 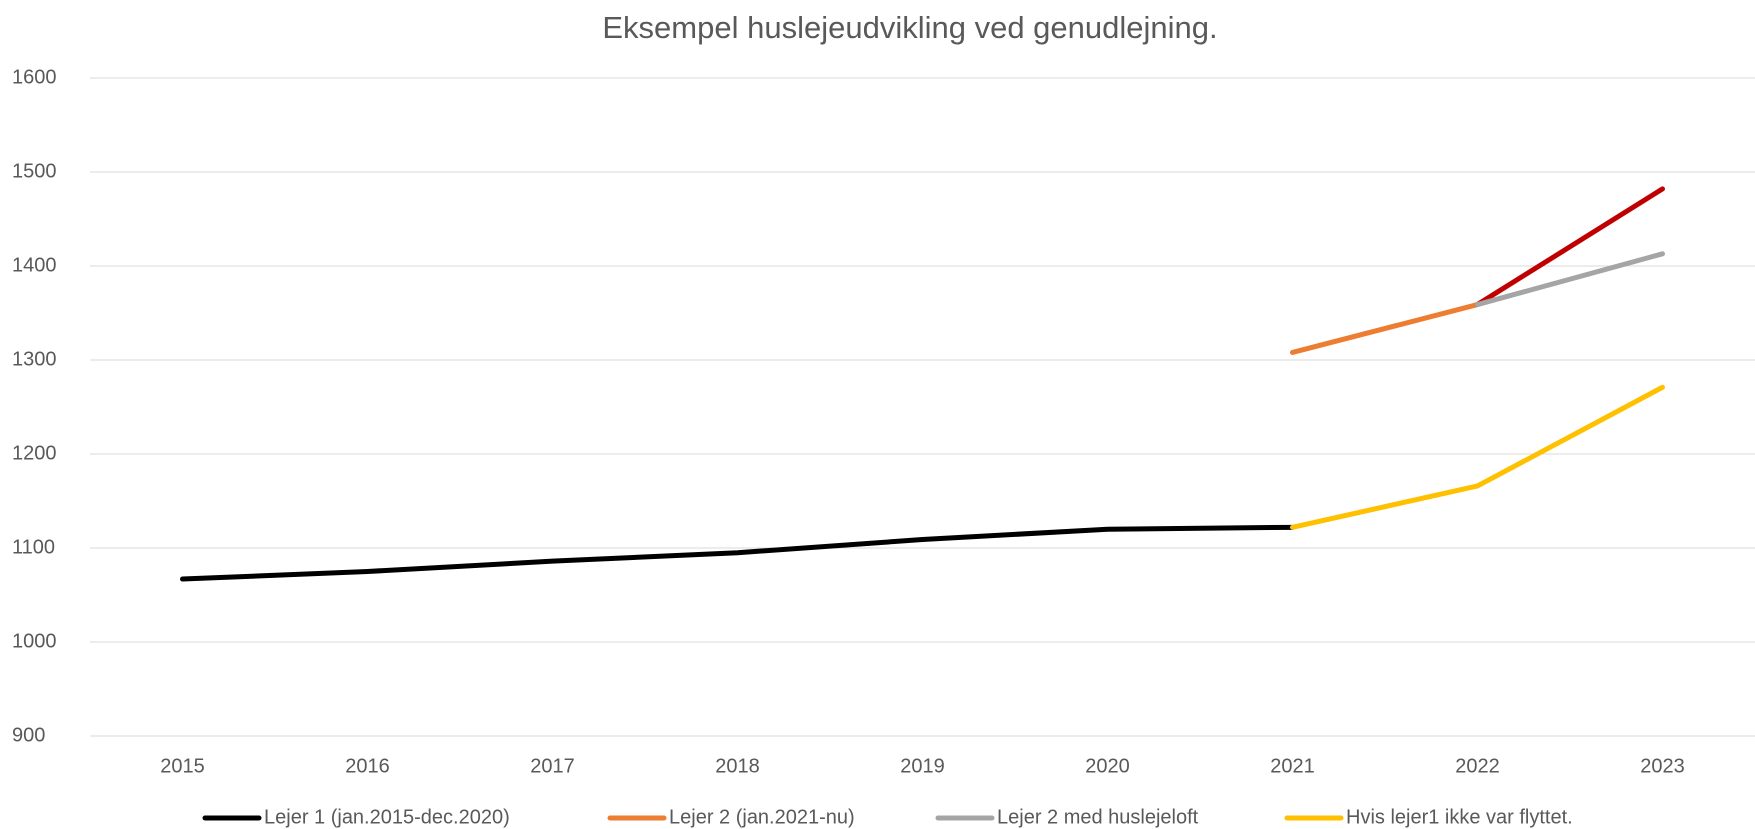 What do you see at coordinates (34, 359) in the screenshot?
I see `y-tick-label: 1300` at bounding box center [34, 359].